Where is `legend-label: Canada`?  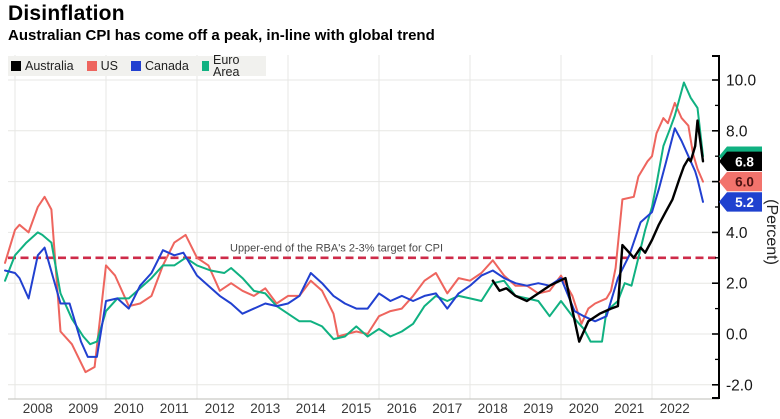
legend-label: Canada is located at coordinates (167, 65).